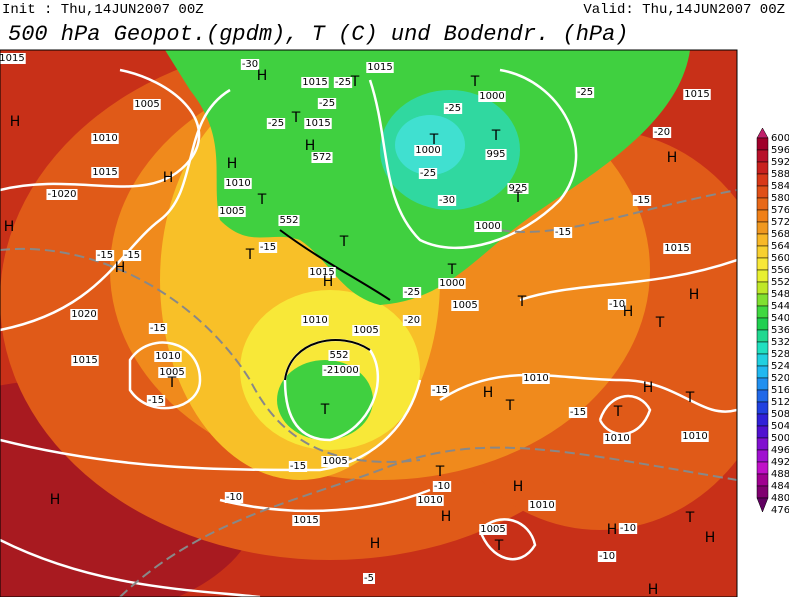  What do you see at coordinates (780, 402) in the screenshot?
I see `colorbar-label: 512` at bounding box center [780, 402].